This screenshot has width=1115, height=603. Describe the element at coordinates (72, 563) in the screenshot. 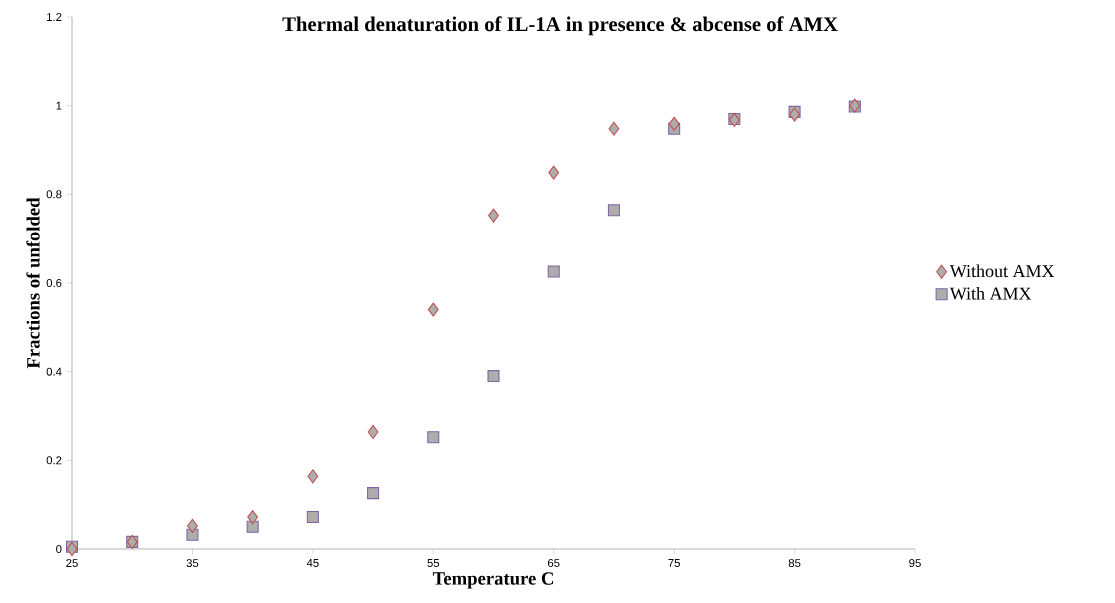

I see `x-tick-label: 25` at that location.